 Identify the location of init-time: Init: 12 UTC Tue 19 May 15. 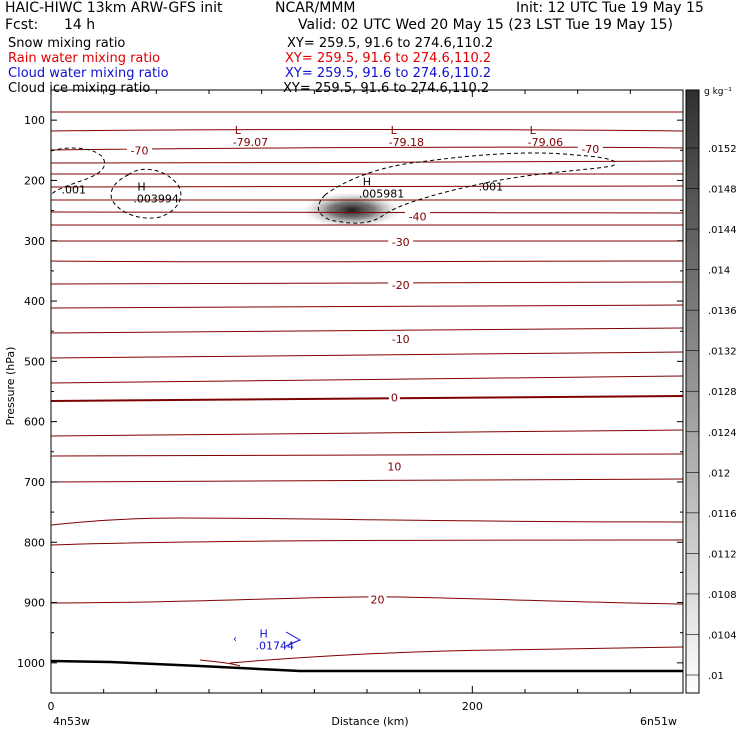
(610, 8).